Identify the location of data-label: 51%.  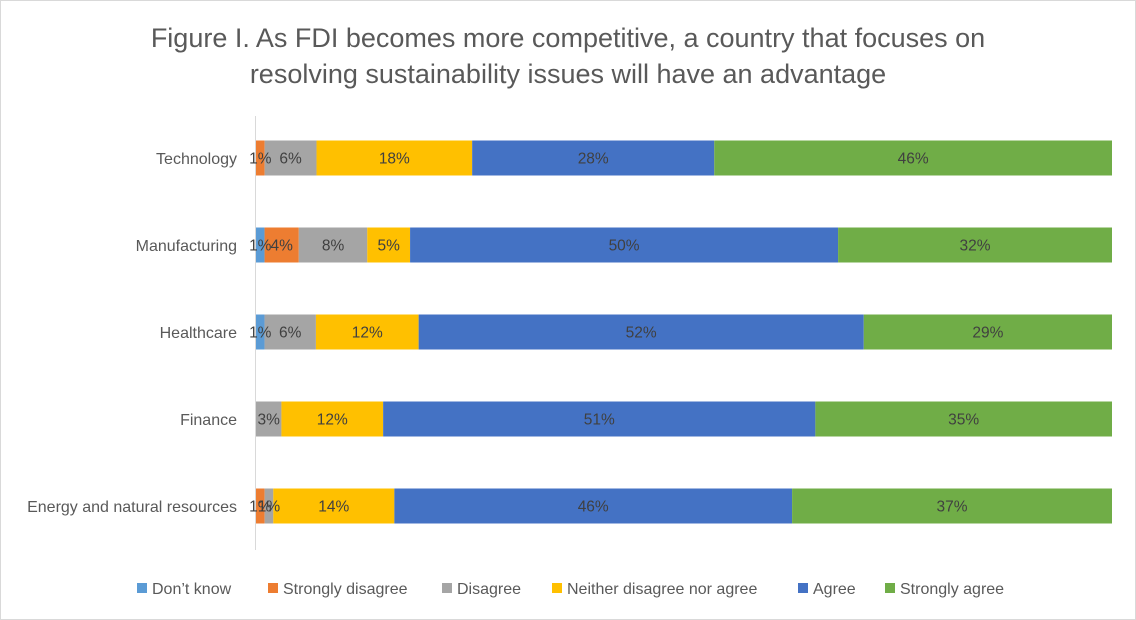
(599, 420).